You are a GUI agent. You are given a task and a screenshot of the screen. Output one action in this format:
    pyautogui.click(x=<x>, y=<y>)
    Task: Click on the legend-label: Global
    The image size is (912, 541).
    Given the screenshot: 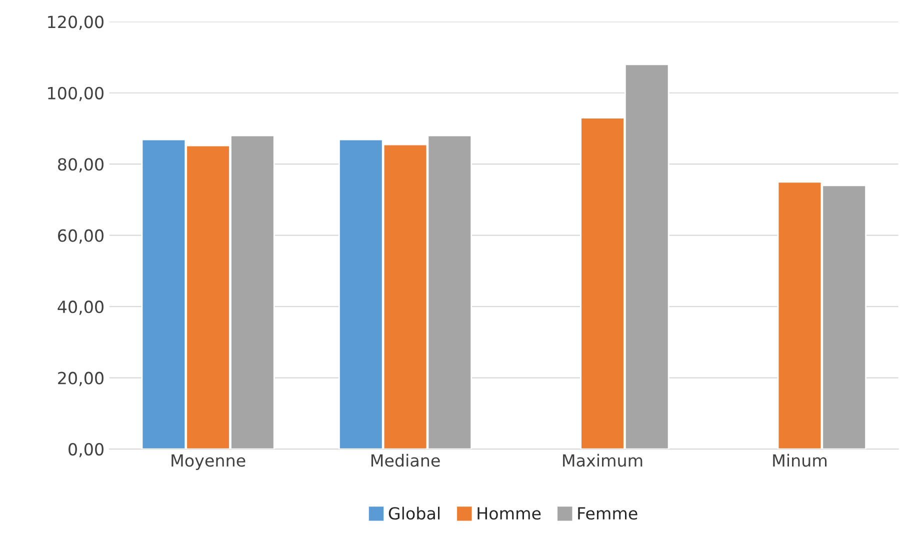 What is the action you would take?
    pyautogui.click(x=414, y=513)
    